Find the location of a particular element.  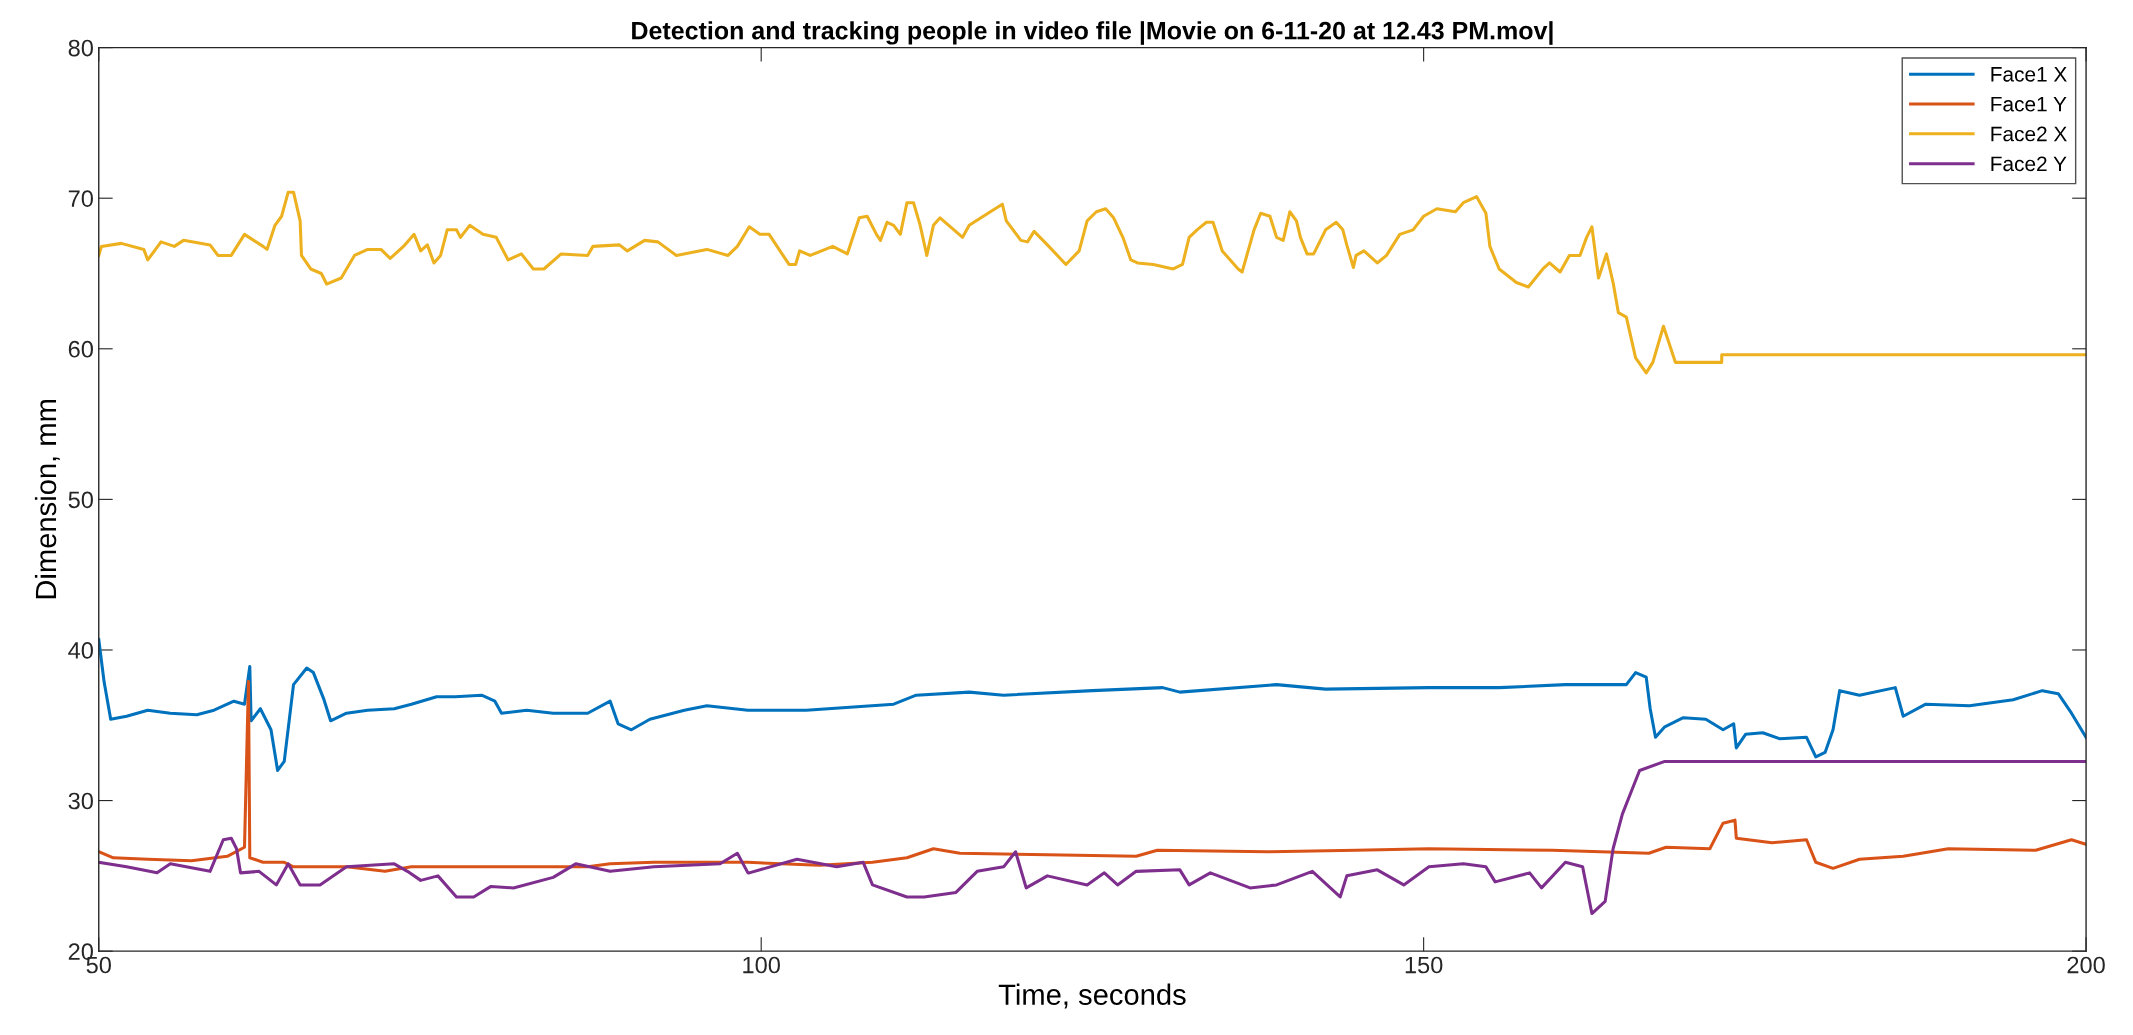

legend-label: Face2 Y is located at coordinates (2029, 164).